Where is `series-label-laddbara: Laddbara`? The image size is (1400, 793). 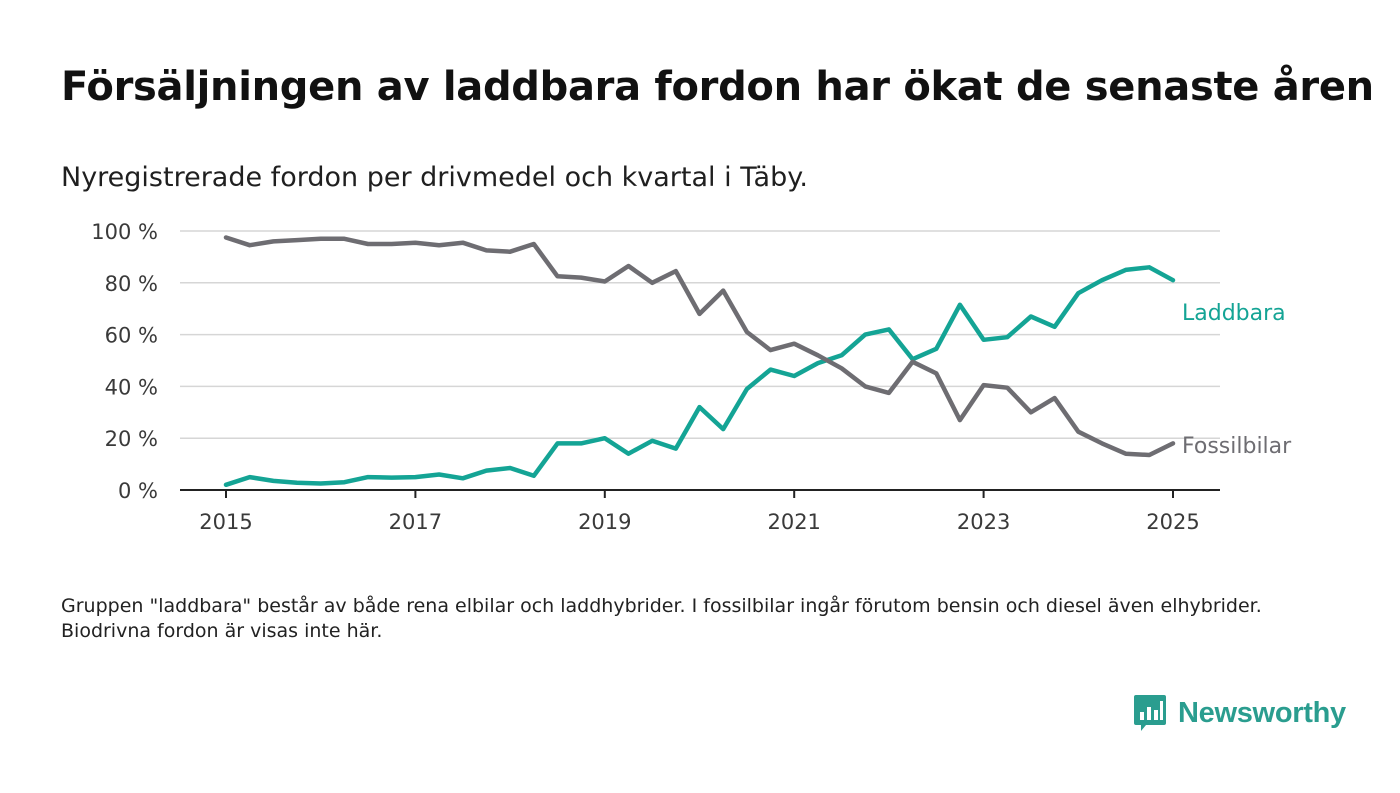
series-label-laddbara: Laddbara is located at coordinates (1234, 313).